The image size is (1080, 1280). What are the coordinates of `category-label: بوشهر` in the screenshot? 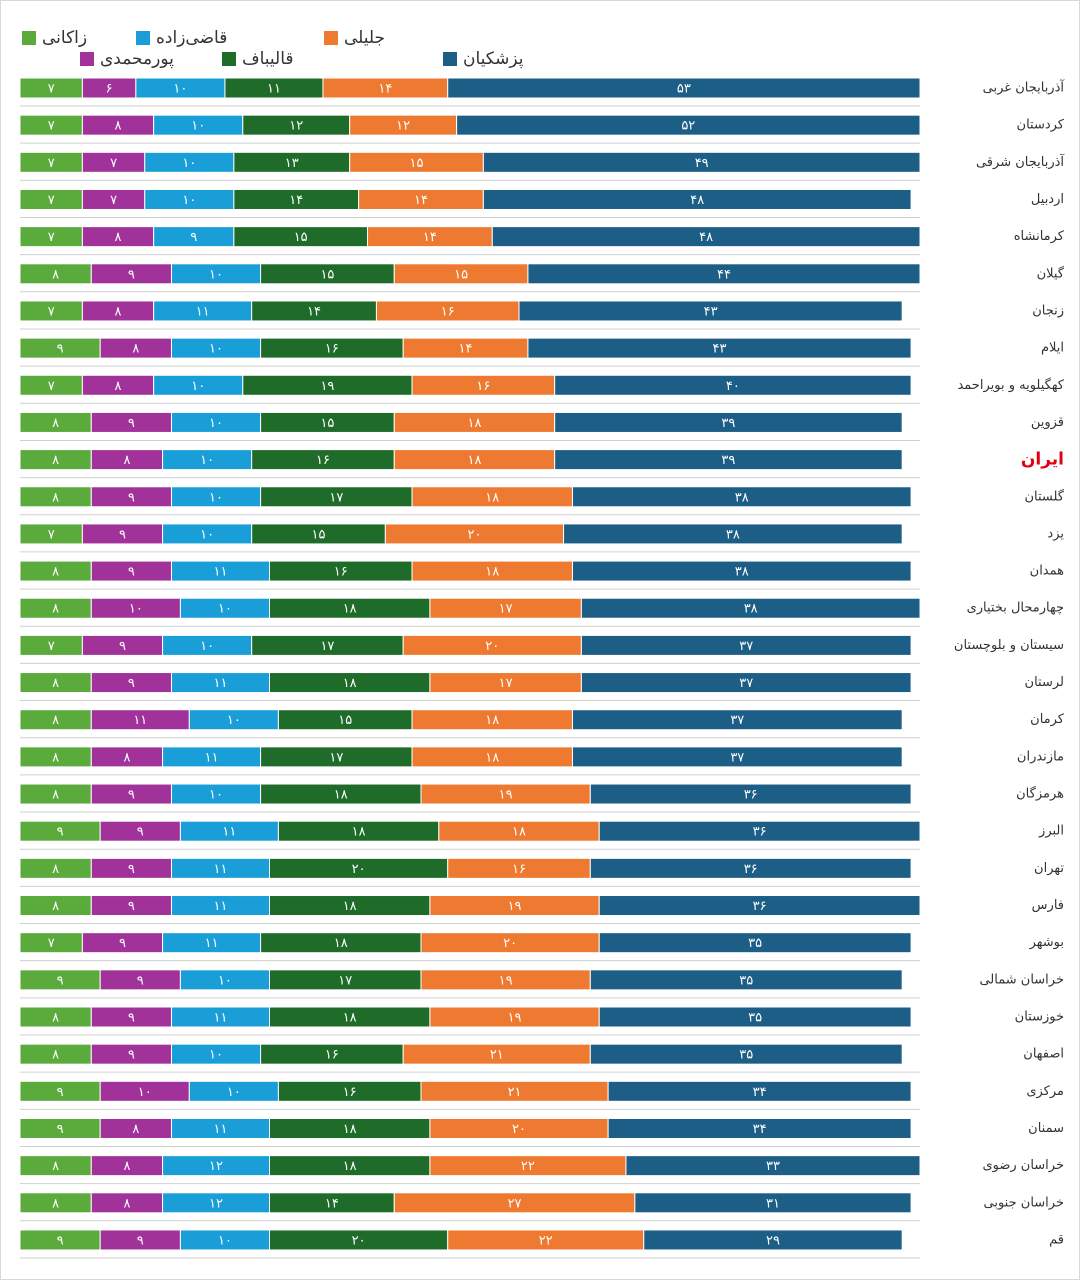 It's located at (1046, 942).